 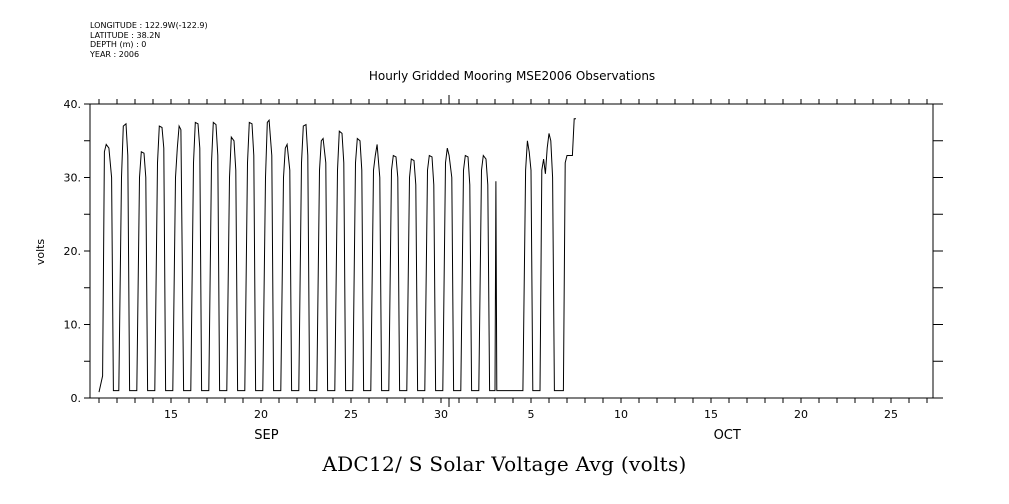 I want to click on y-tick-label: 20., so click(x=73, y=251).